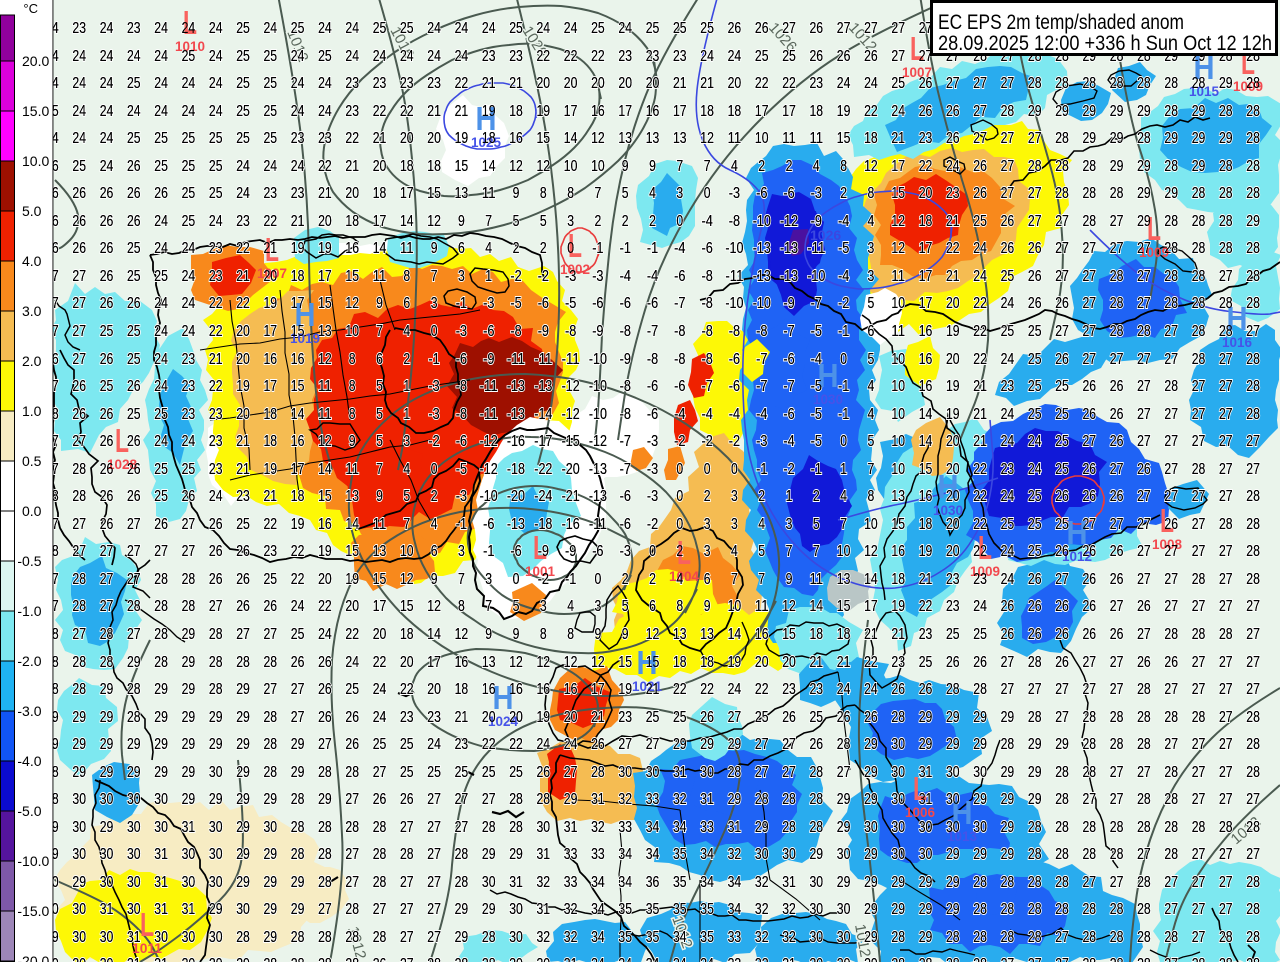 The height and width of the screenshot is (962, 1280). I want to click on svg-text: -6, so click(788, 414).